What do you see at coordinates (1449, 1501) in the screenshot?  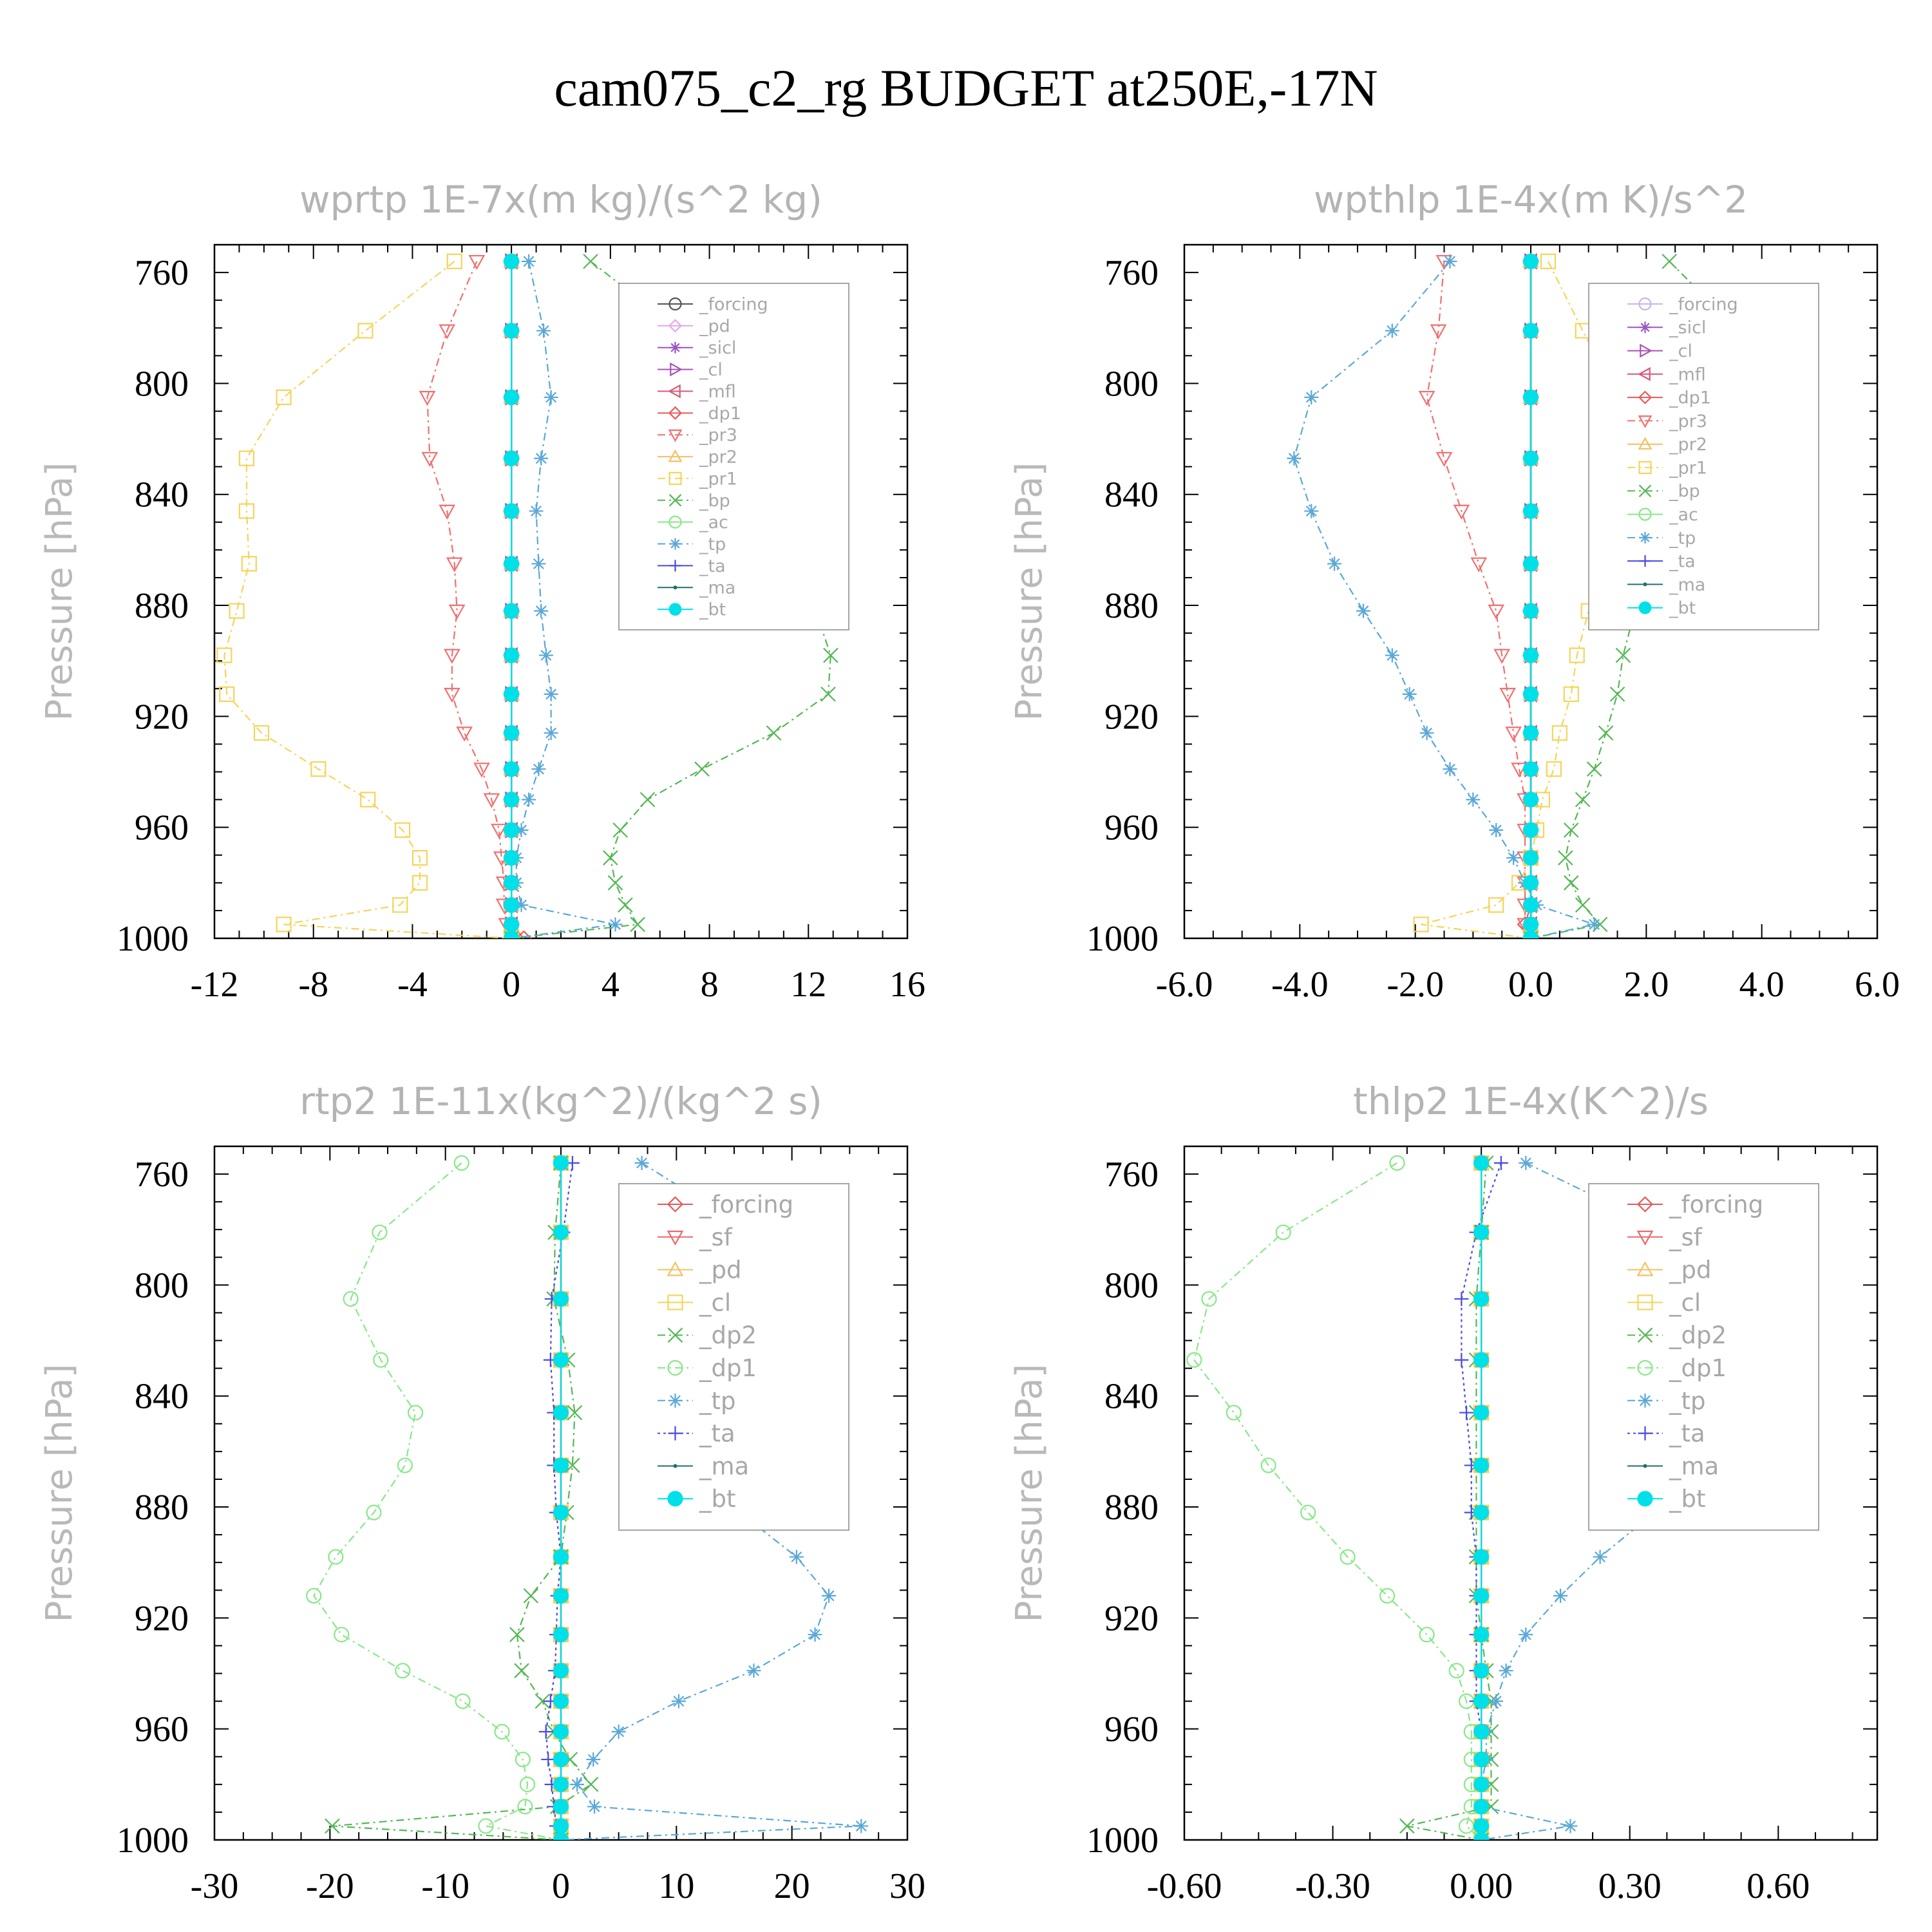 I see `series-line-dp2` at bounding box center [1449, 1501].